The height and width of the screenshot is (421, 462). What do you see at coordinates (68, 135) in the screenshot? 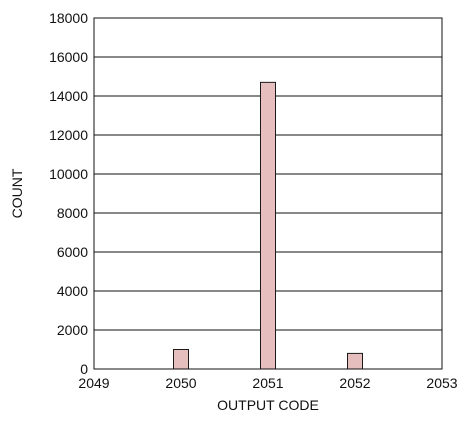
I see `y-tick-label: 12000` at bounding box center [68, 135].